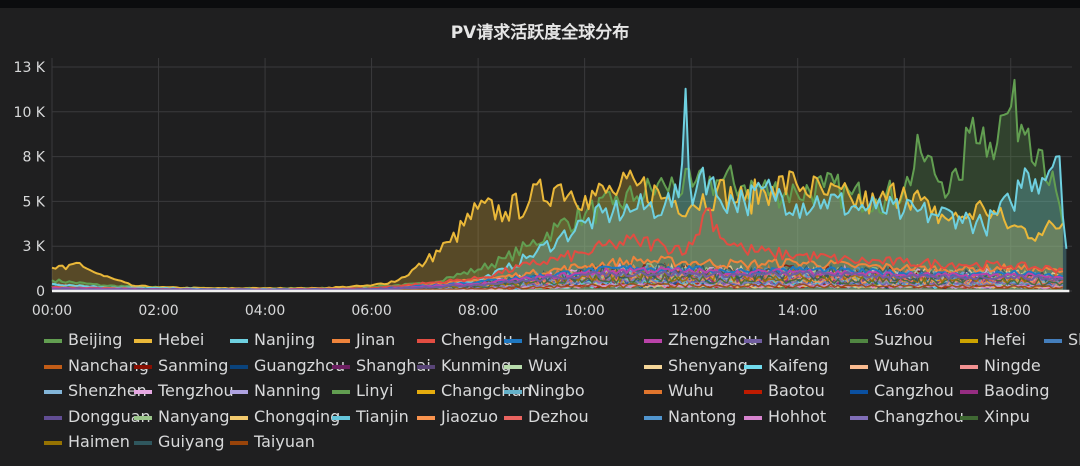 The image size is (1080, 466). I want to click on x-tick-label: 04:00, so click(265, 311).